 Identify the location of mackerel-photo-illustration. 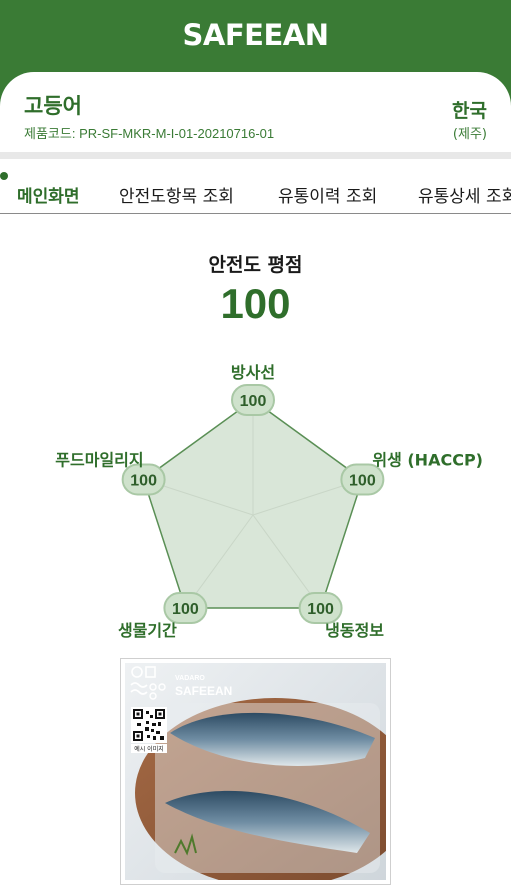
(260, 789).